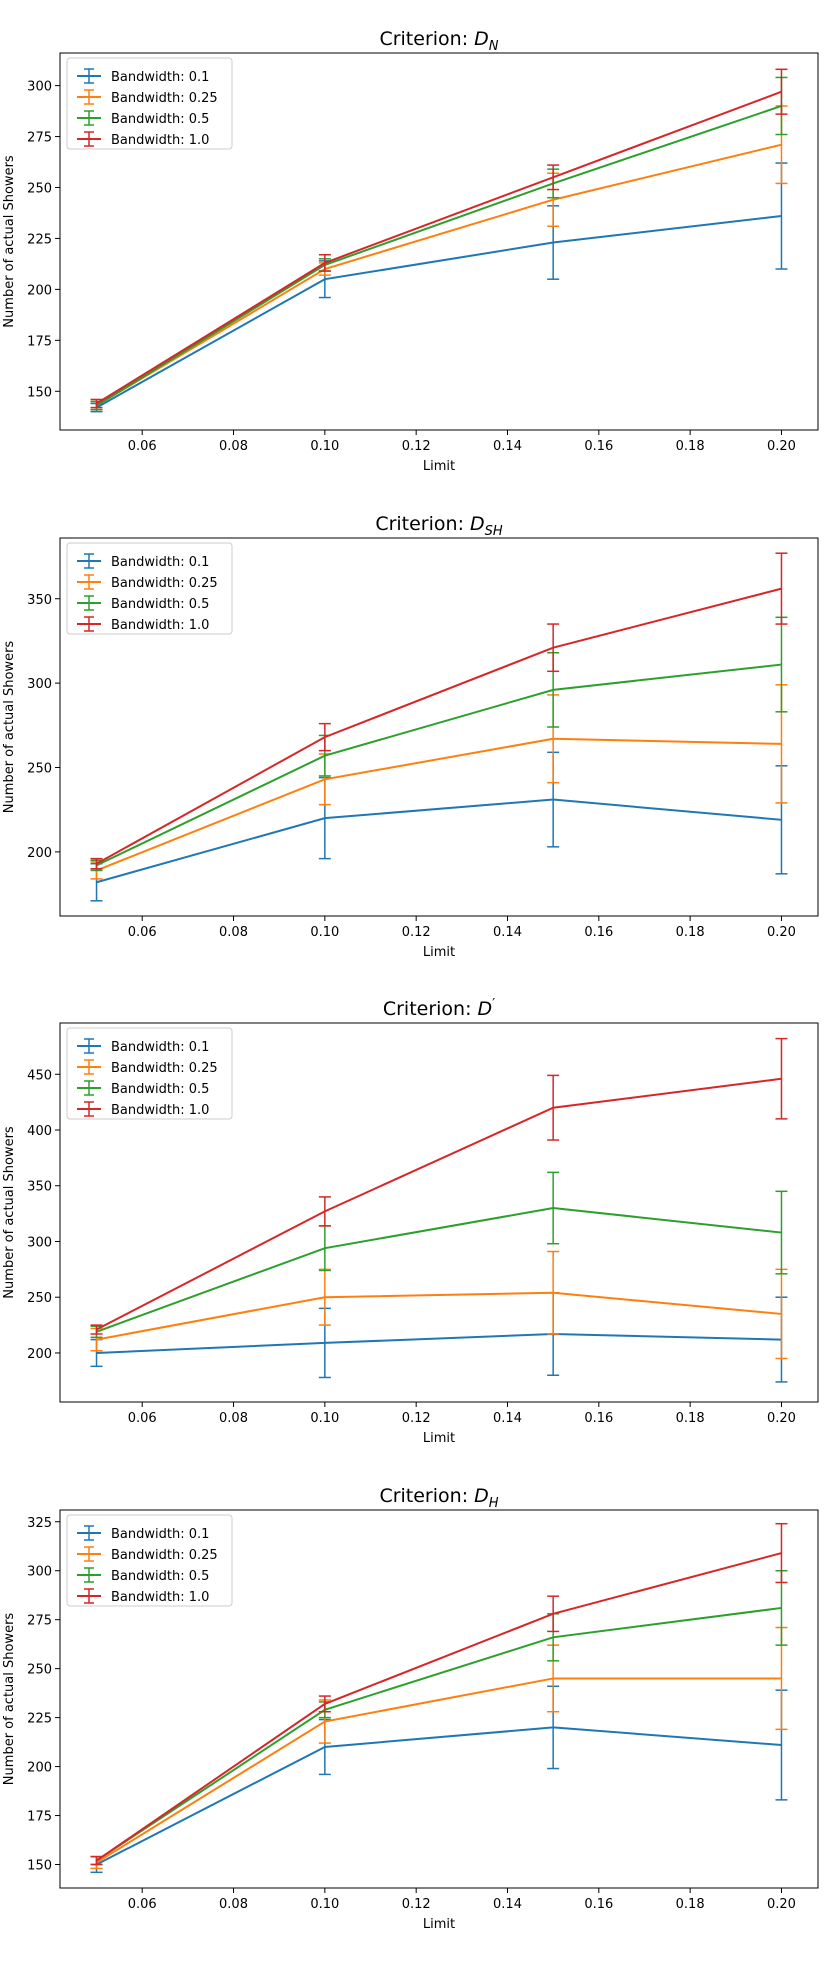 The width and height of the screenshot is (833, 1972). What do you see at coordinates (416, 1904) in the screenshot?
I see `x-tick-label: 0.12` at bounding box center [416, 1904].